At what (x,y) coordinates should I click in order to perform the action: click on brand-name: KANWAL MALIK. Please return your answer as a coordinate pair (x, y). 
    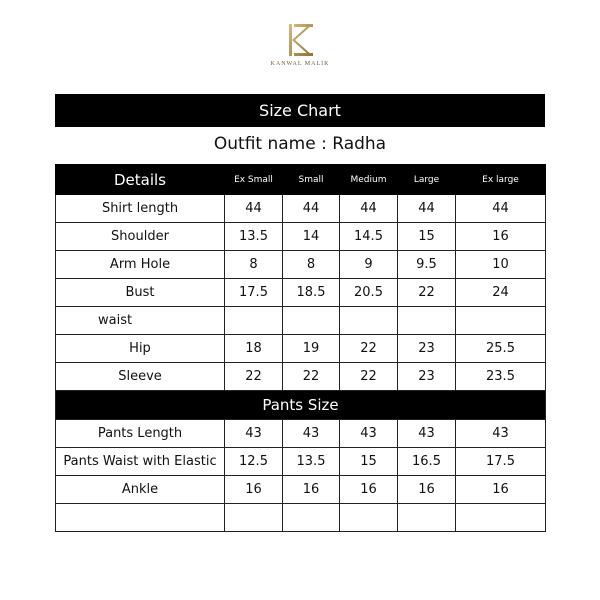
    Looking at the image, I should click on (300, 64).